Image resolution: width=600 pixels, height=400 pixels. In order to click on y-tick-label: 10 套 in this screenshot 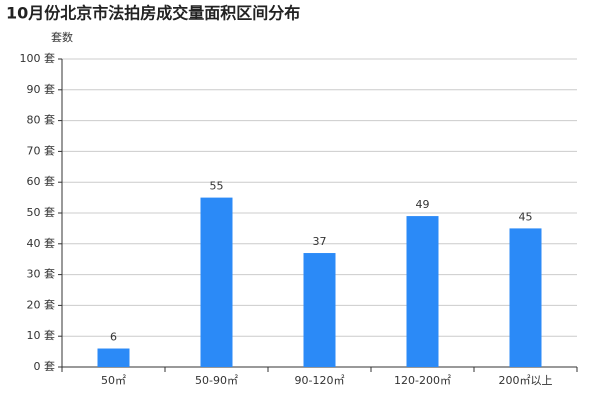, I will do `click(41, 335)`.